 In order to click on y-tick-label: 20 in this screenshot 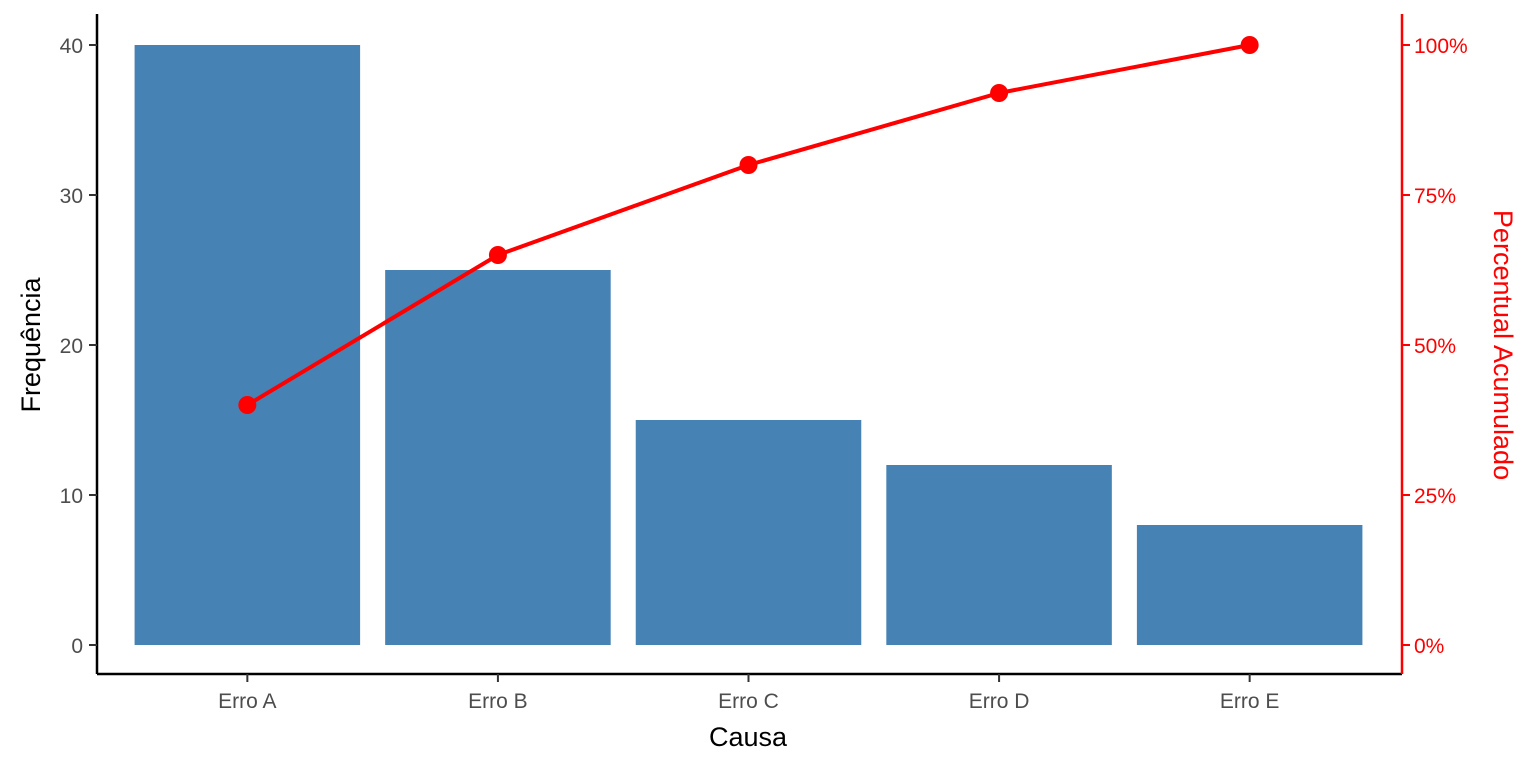, I will do `click(71, 346)`.